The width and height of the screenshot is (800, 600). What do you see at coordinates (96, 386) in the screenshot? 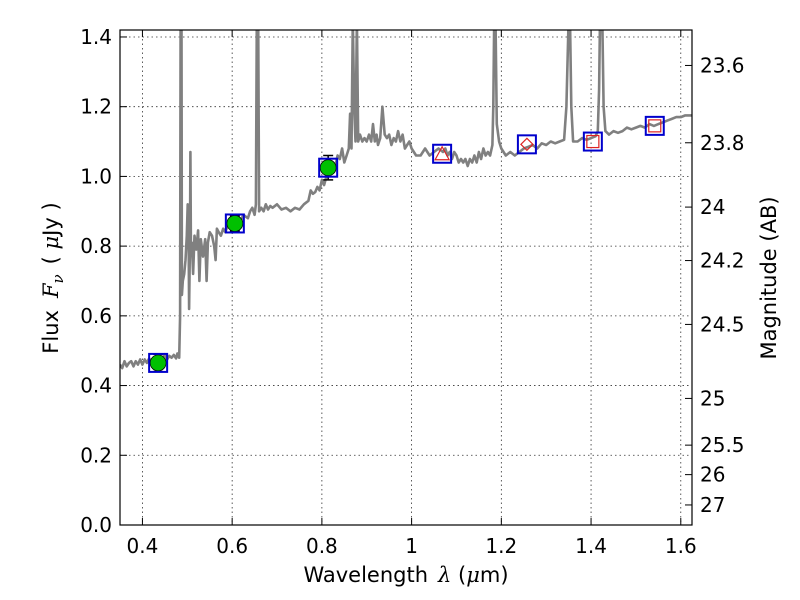
I see `y-tick-label: 0.4` at bounding box center [96, 386].